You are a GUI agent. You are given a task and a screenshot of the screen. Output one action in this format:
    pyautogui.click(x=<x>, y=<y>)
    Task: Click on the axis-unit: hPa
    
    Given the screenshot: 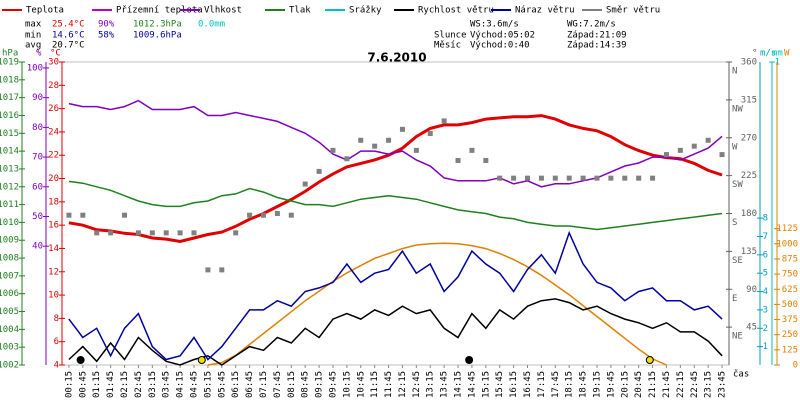 What is the action you would take?
    pyautogui.click(x=10, y=54)
    